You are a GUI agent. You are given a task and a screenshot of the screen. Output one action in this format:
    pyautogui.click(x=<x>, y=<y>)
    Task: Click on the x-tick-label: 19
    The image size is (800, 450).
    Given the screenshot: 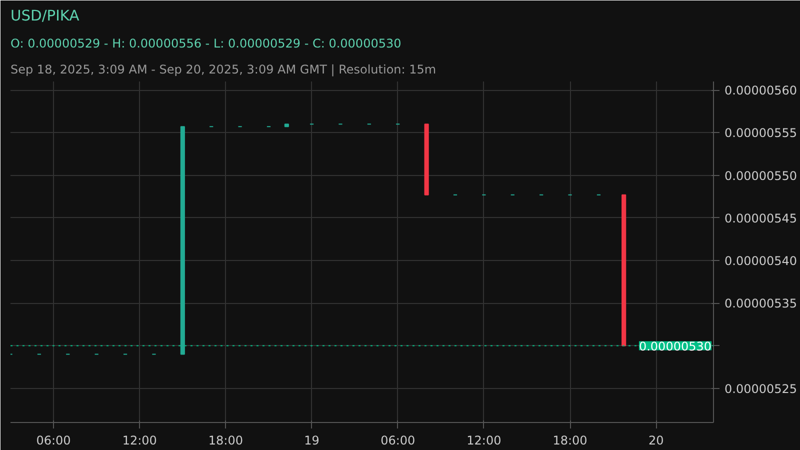 What is the action you would take?
    pyautogui.click(x=312, y=441)
    